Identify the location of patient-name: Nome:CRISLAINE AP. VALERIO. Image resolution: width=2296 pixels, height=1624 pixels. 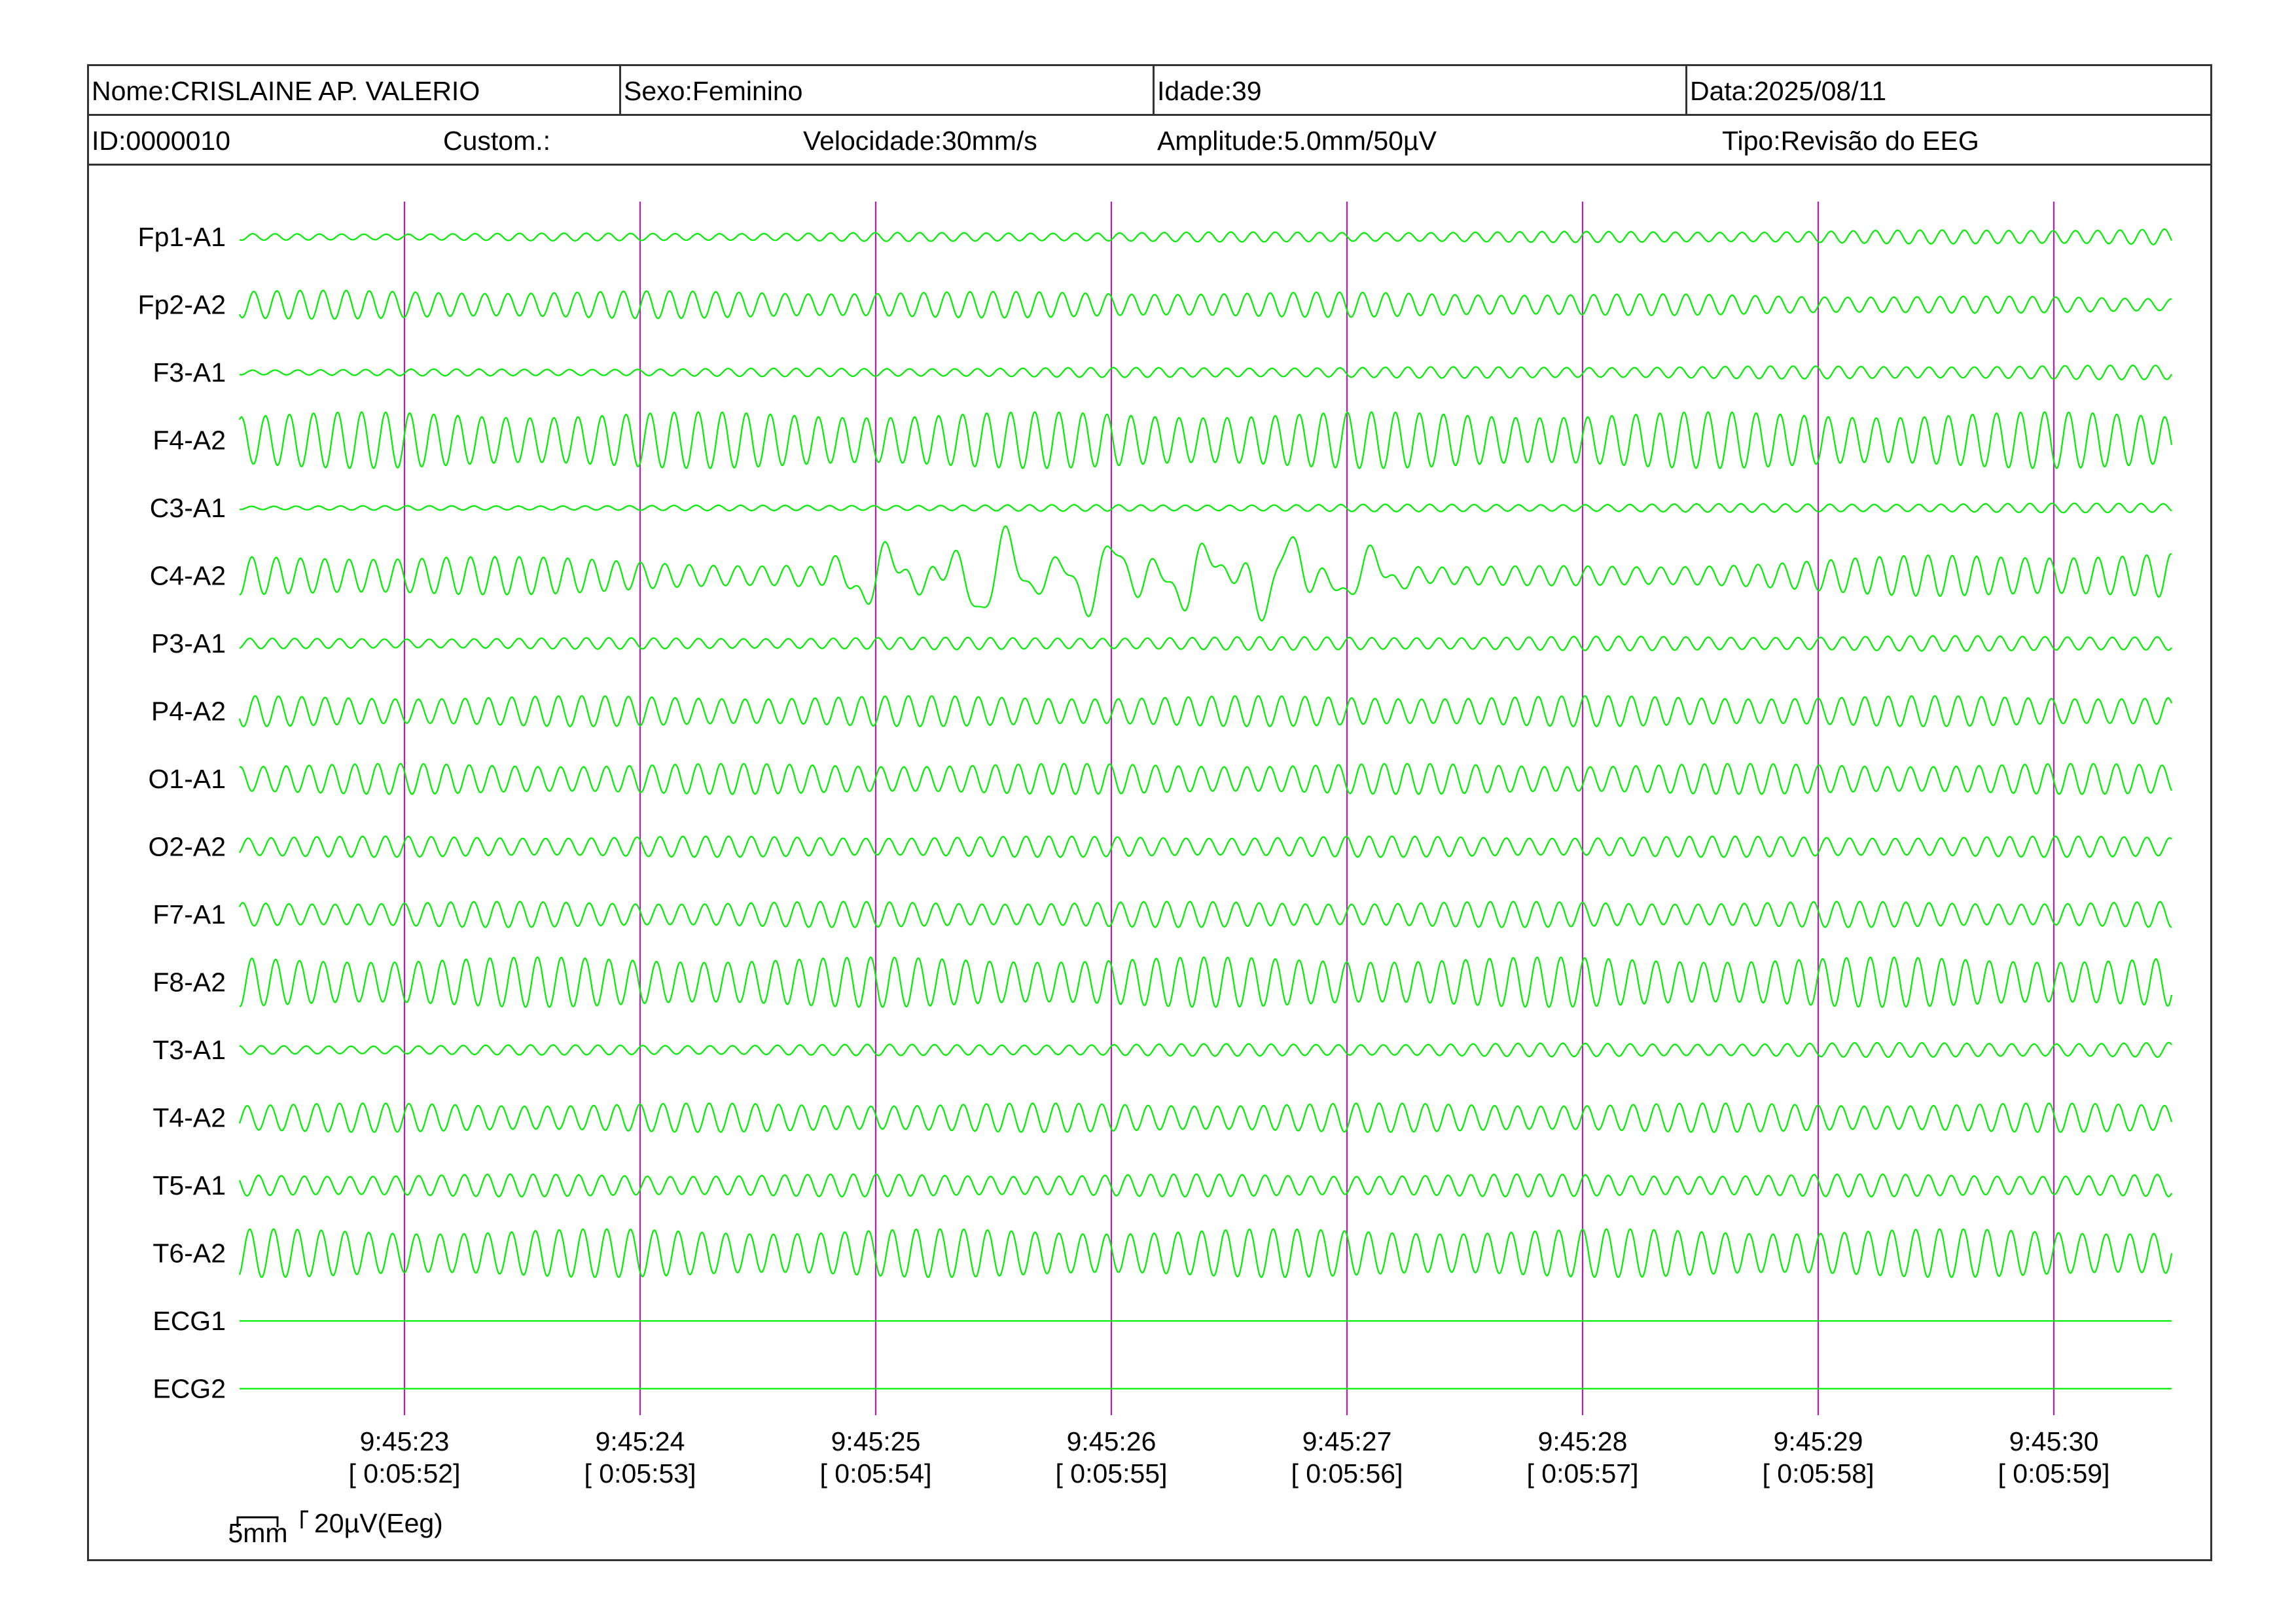
(355, 90).